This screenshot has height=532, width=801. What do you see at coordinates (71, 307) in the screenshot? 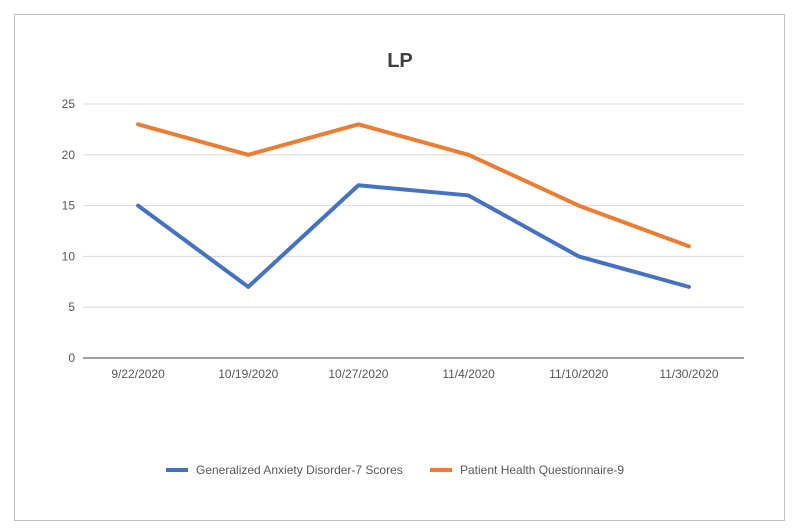
I see `y-tick-label: 5` at bounding box center [71, 307].